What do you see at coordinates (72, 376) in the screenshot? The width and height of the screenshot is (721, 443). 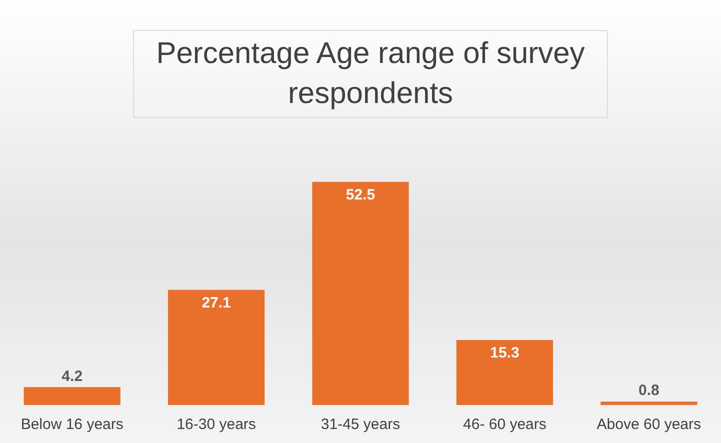 I see `data-label: 4.2` at bounding box center [72, 376].